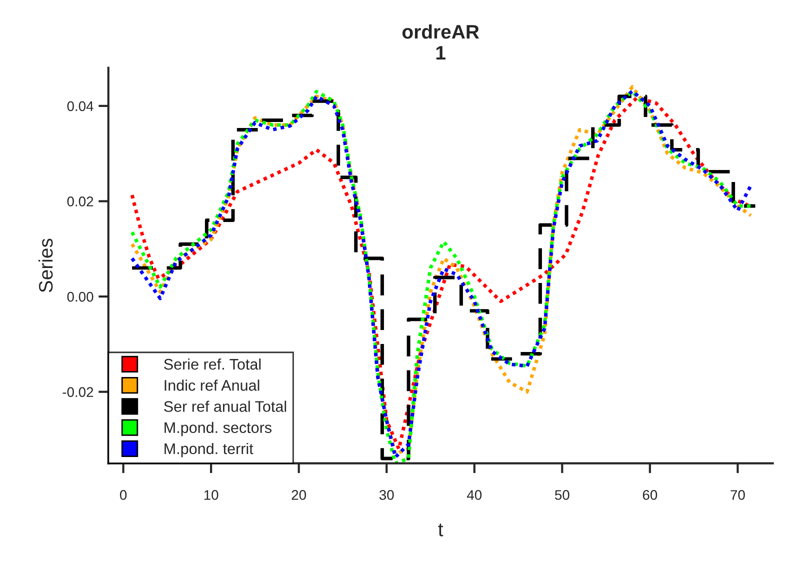  What do you see at coordinates (45, 265) in the screenshot?
I see `y-axis-title: Series` at bounding box center [45, 265].